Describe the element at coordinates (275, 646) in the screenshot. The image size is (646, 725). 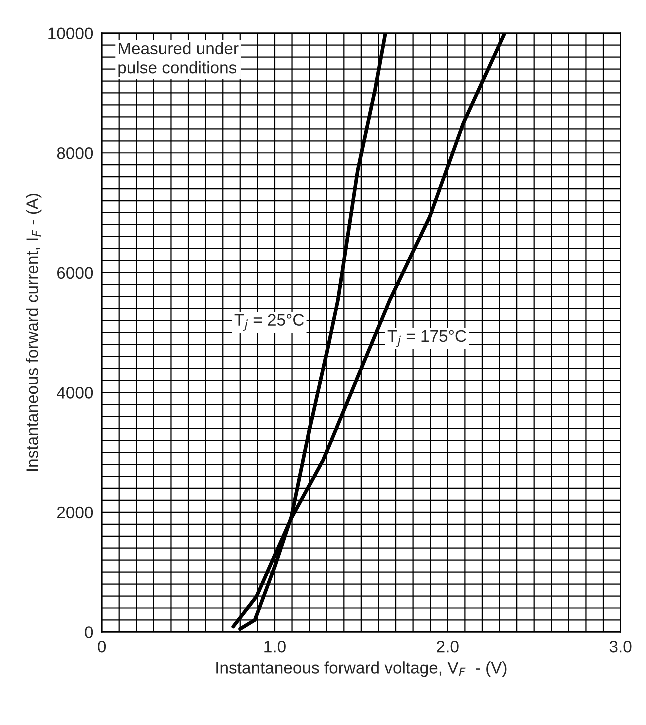
I see `x-tick-label: 1.0` at that location.